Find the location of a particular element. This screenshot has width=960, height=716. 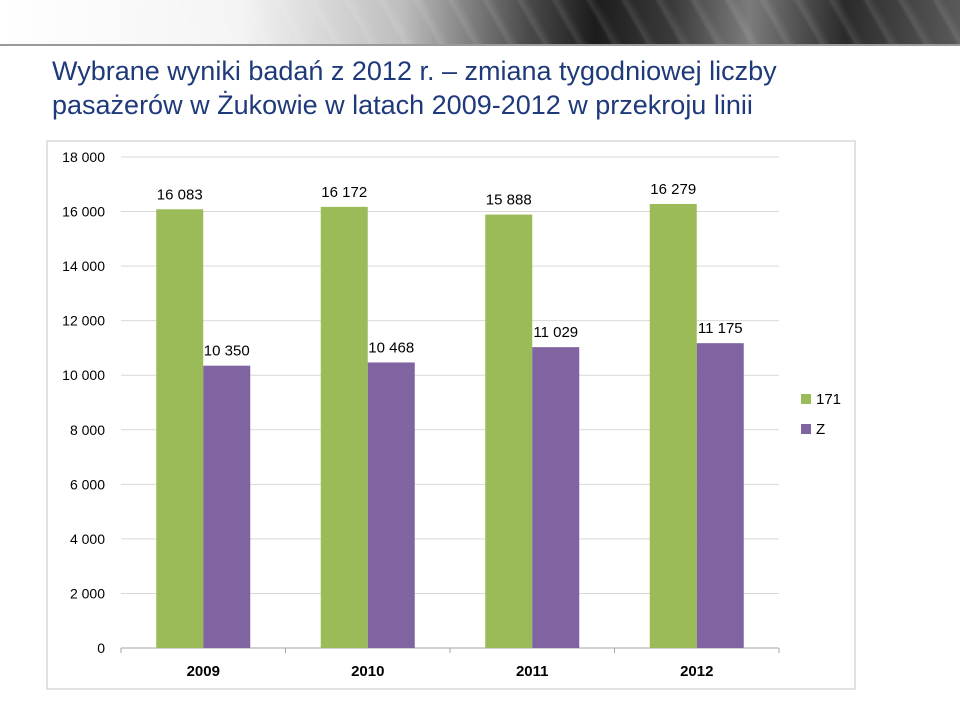

x-category-label: 2009 is located at coordinates (203, 671).